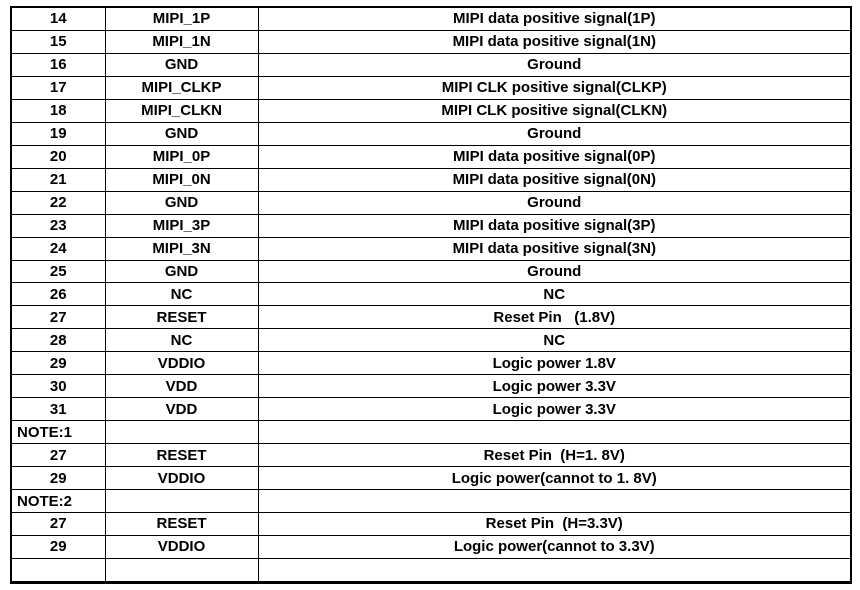  What do you see at coordinates (554, 317) in the screenshot?
I see `desc-cell: Reset Pin (1.8V)` at bounding box center [554, 317].